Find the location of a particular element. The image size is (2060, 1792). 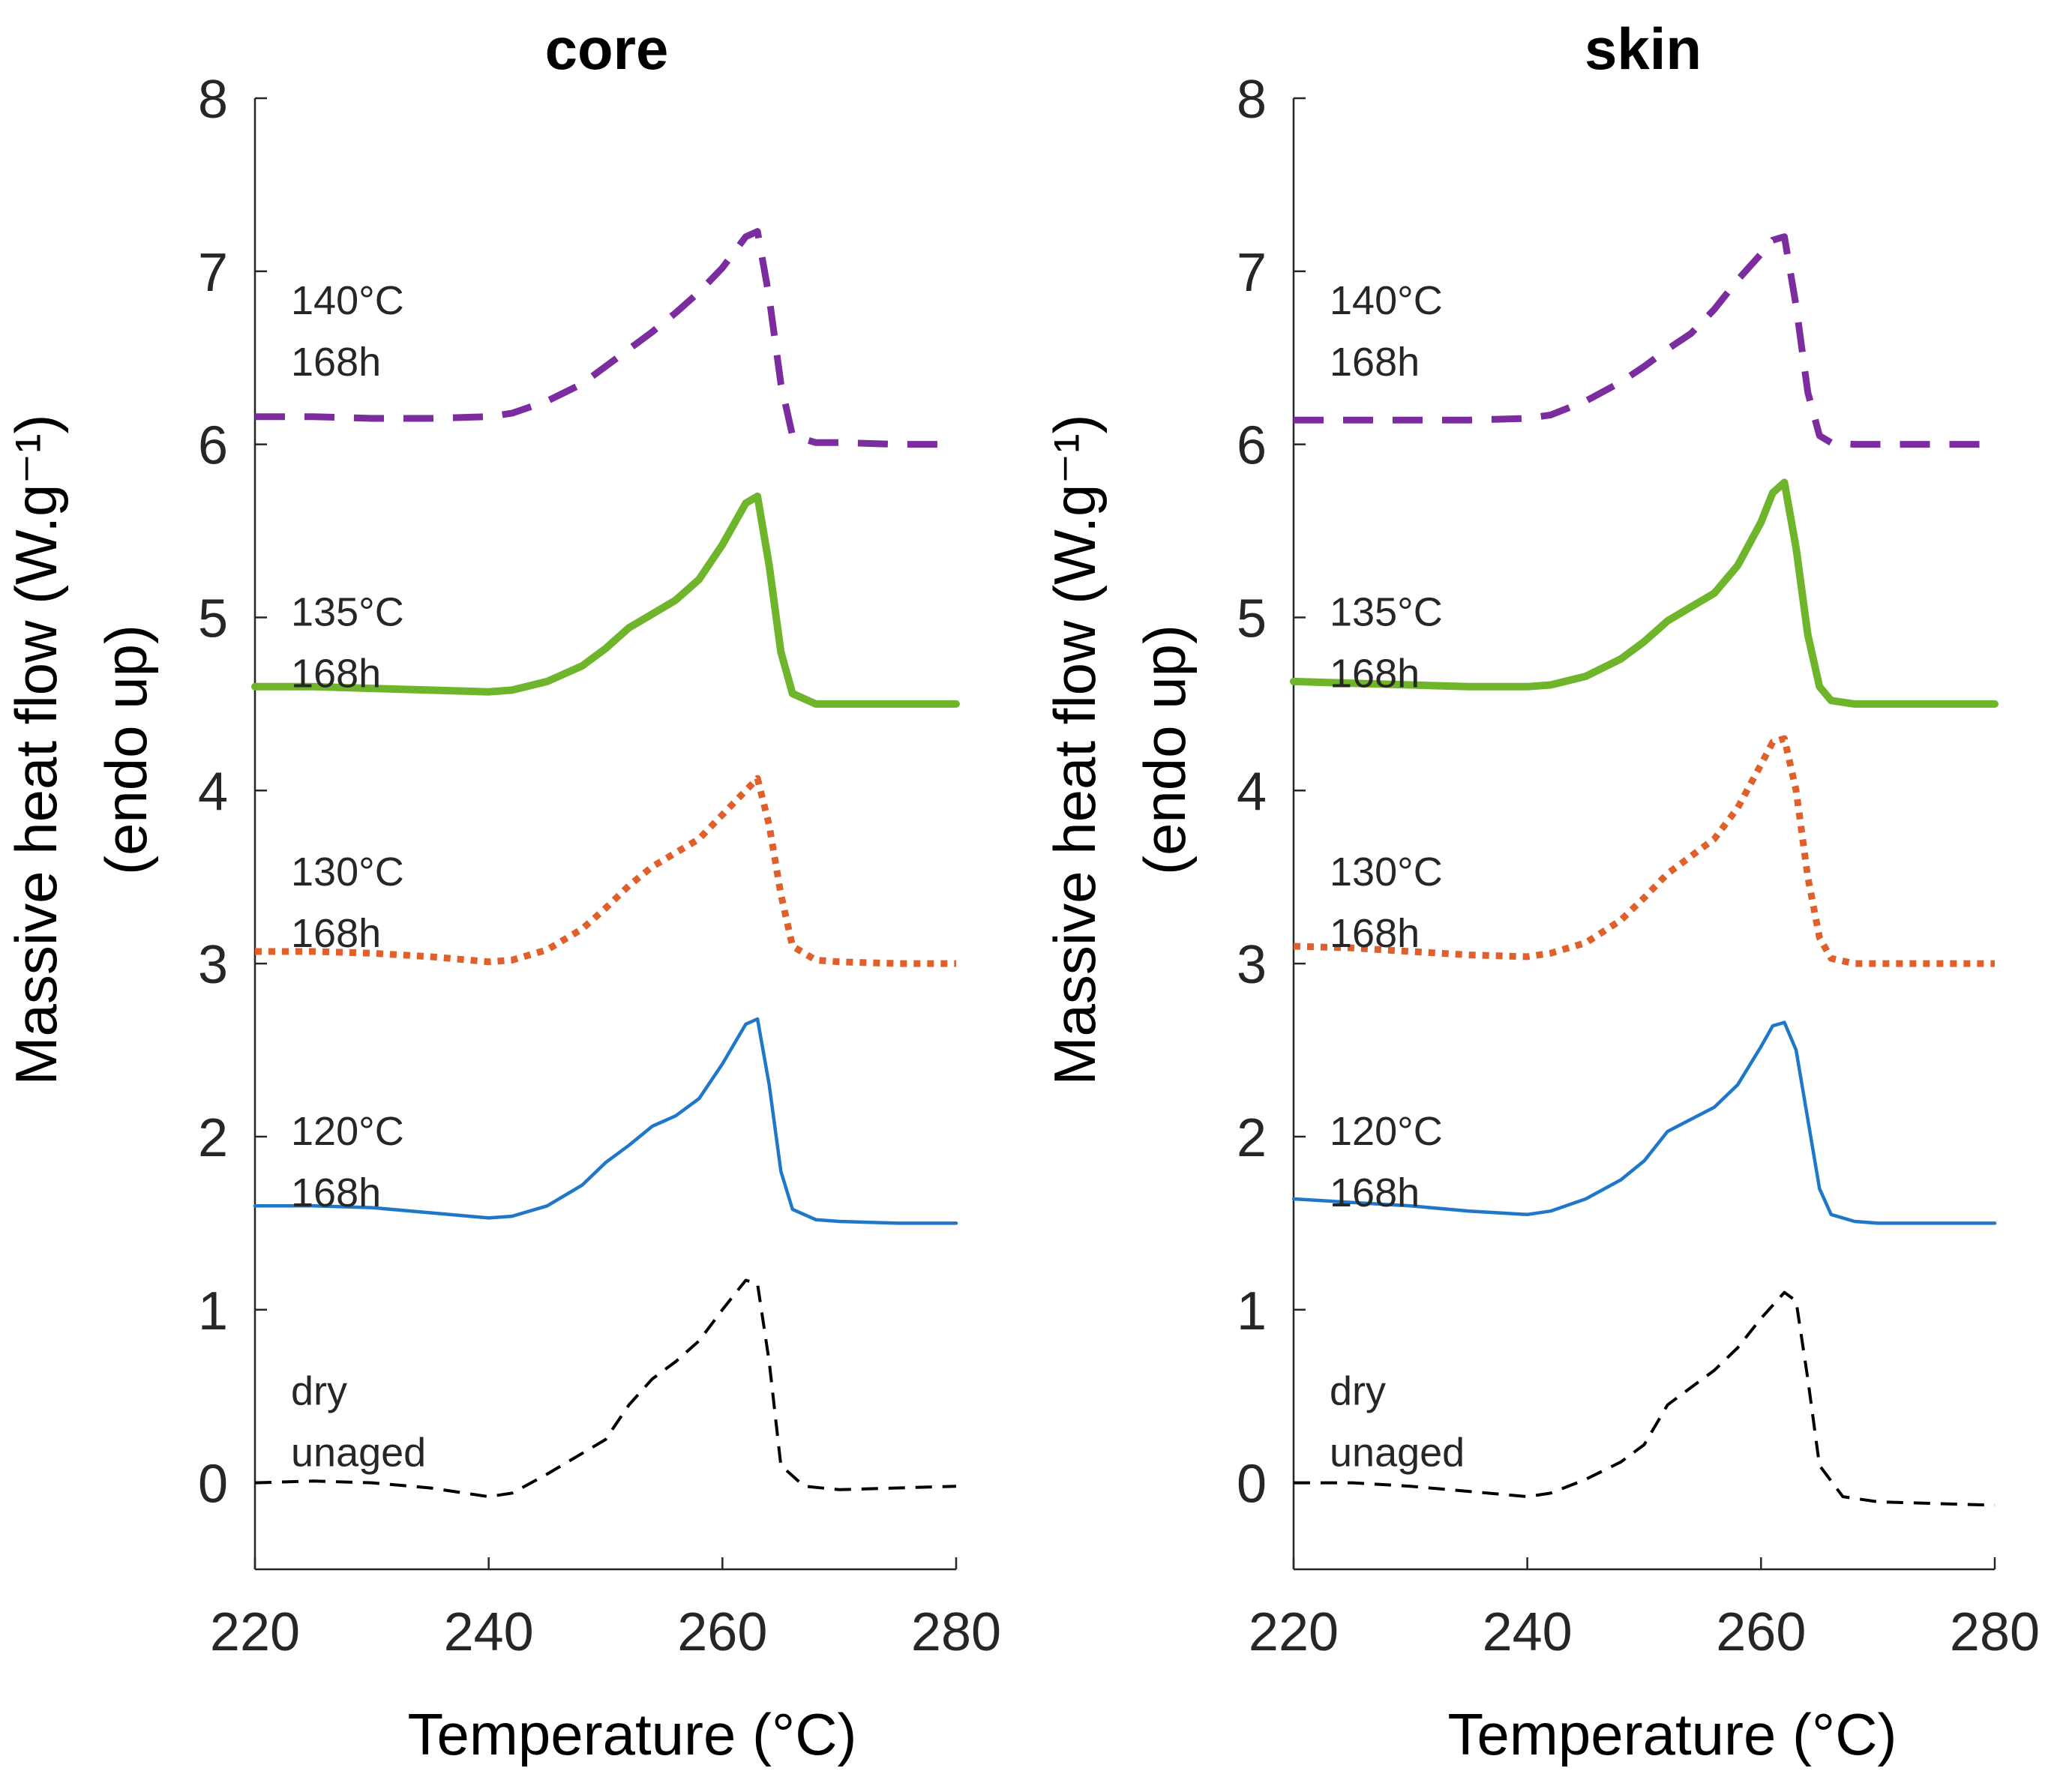

x-axis-label-skin: Temperature (°C) is located at coordinates (1672, 1734).